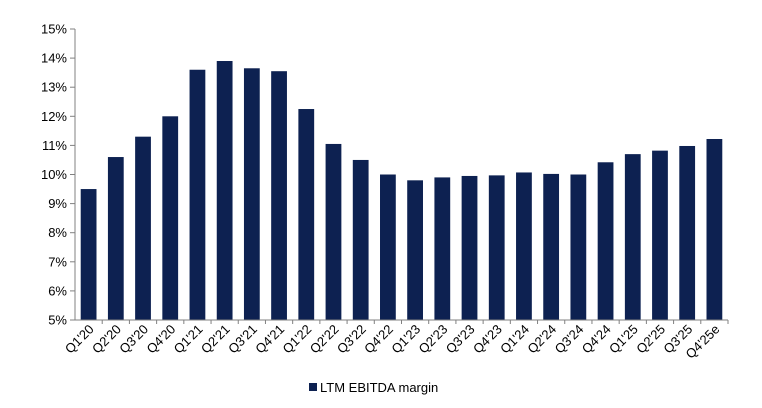 Image resolution: width=762 pixels, height=408 pixels. What do you see at coordinates (54, 29) in the screenshot?
I see `y-tick-label: 15%` at bounding box center [54, 29].